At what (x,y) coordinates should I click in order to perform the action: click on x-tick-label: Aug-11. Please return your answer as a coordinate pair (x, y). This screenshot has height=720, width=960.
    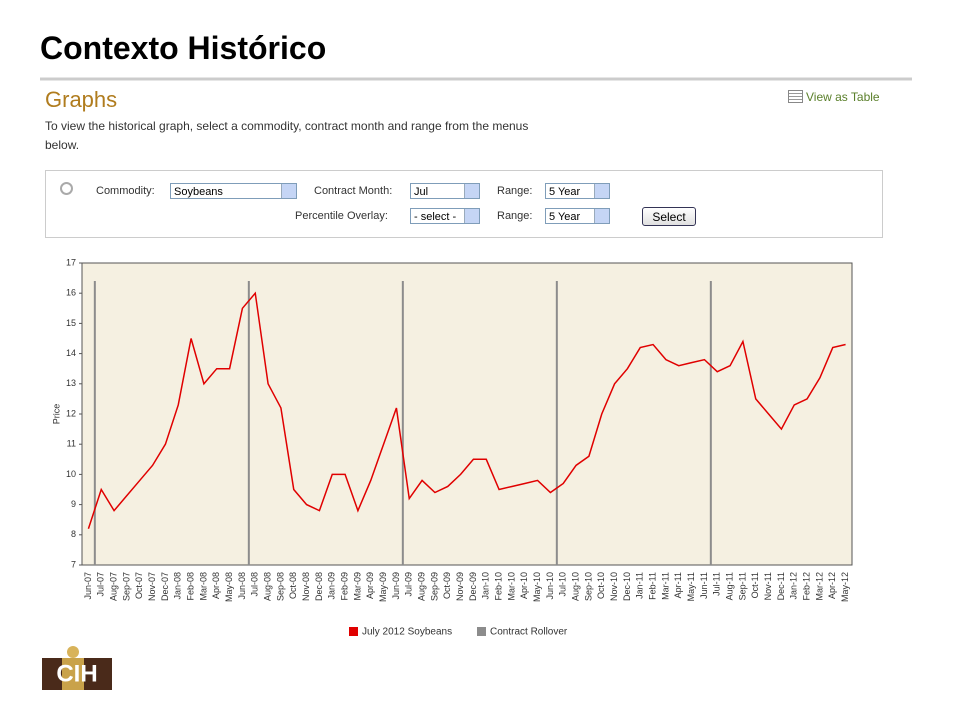
    Looking at the image, I should click on (729, 586).